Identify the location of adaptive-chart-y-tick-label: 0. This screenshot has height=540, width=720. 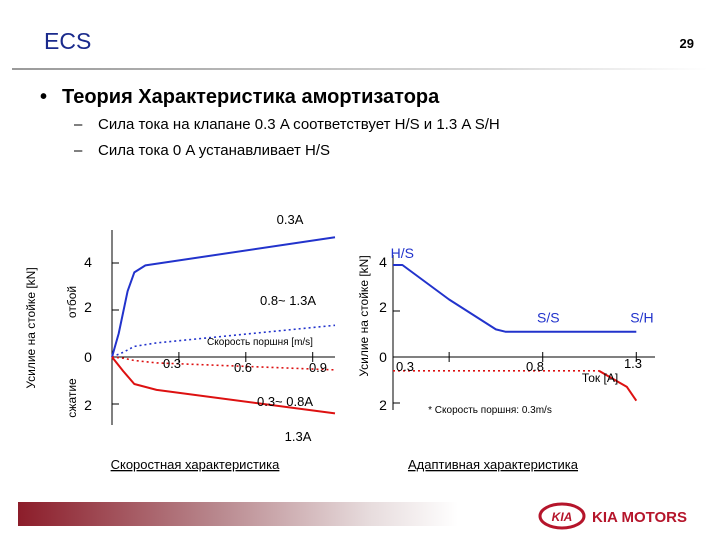
(383, 357).